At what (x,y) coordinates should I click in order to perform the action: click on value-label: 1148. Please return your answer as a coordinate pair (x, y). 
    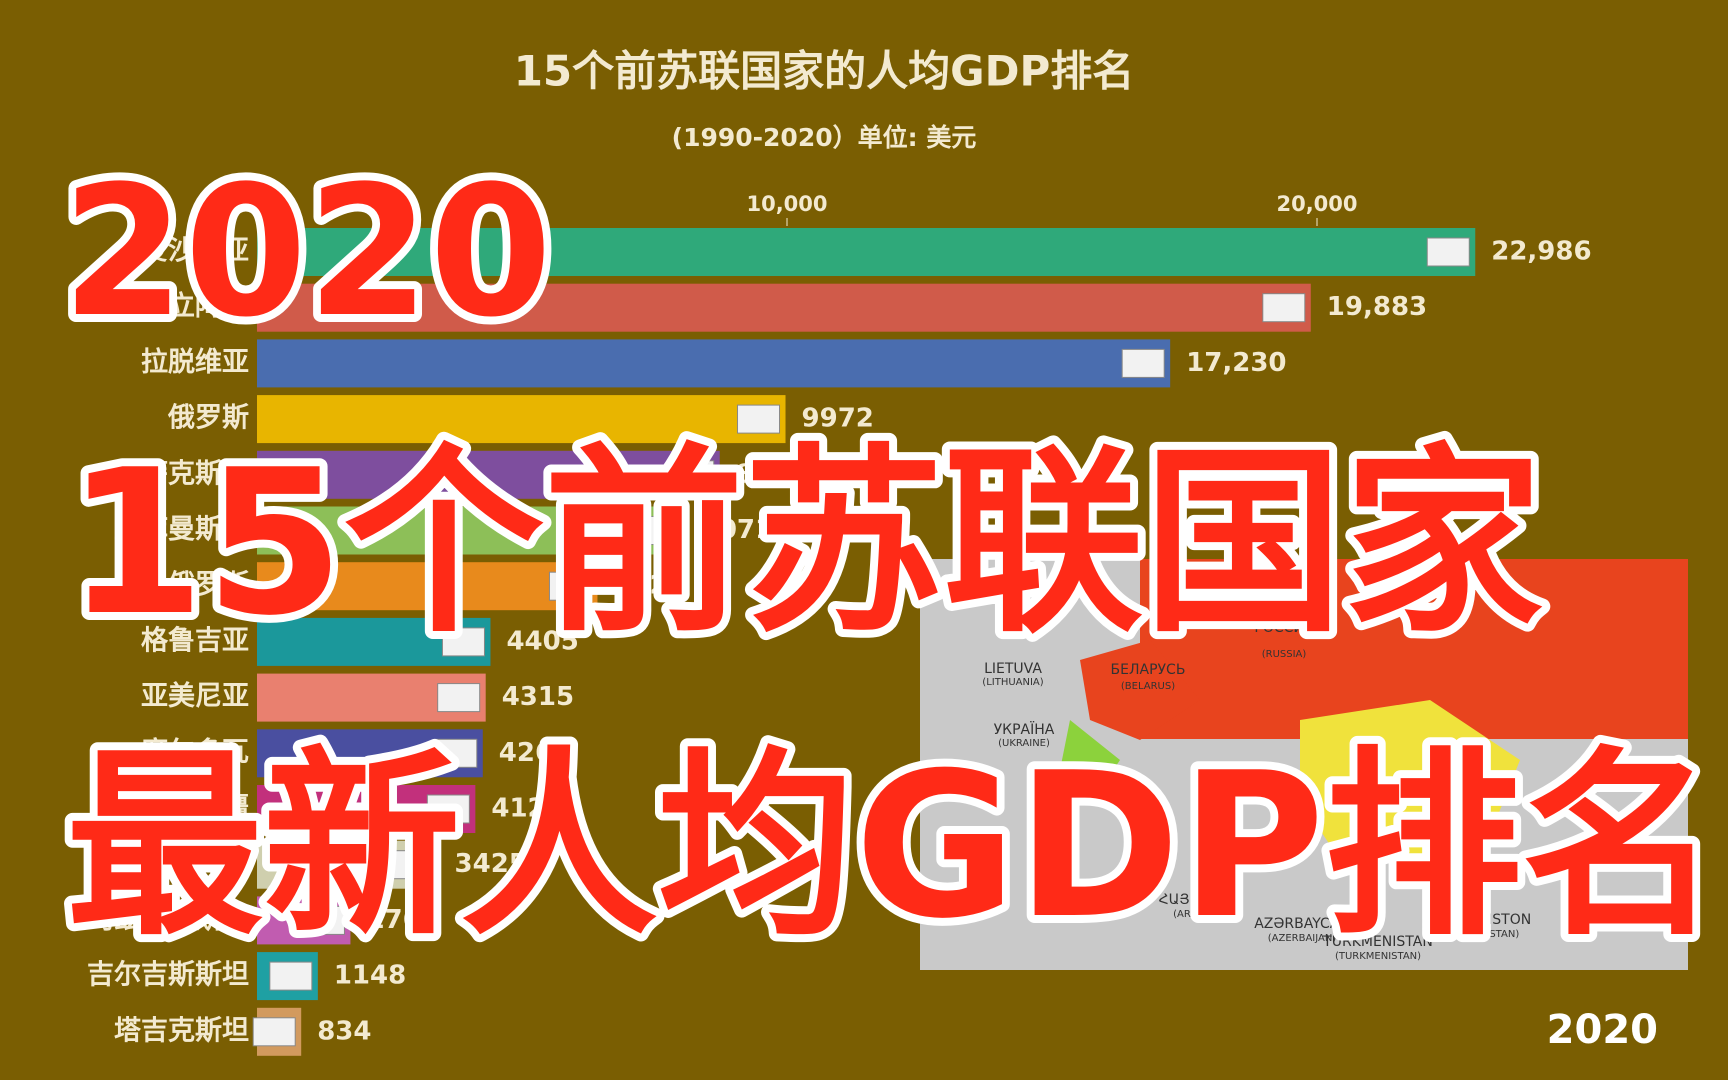
    Looking at the image, I should click on (370, 976).